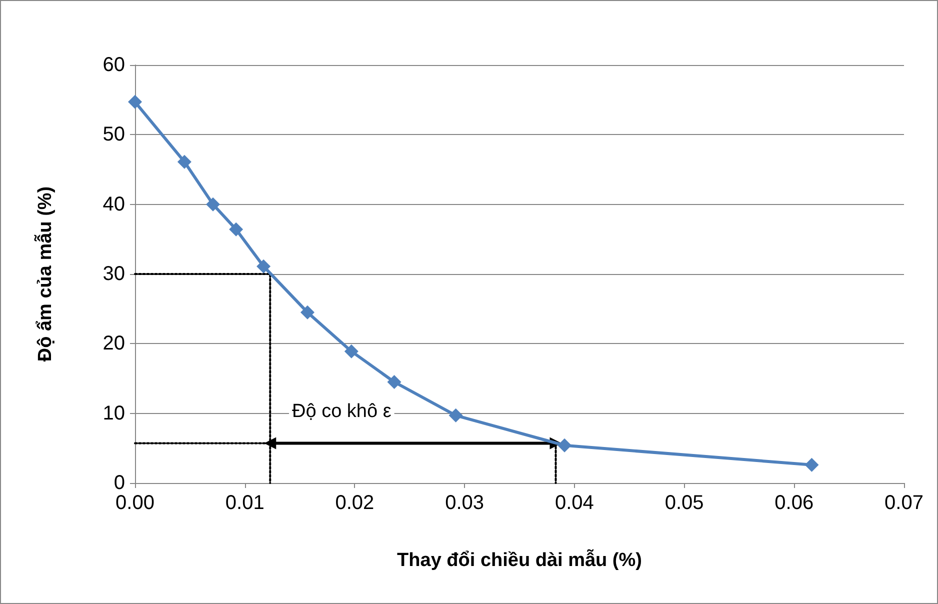 The height and width of the screenshot is (604, 938). Describe the element at coordinates (45, 274) in the screenshot. I see `y-axis-title: Độ ẩm của mẫu (%)` at that location.